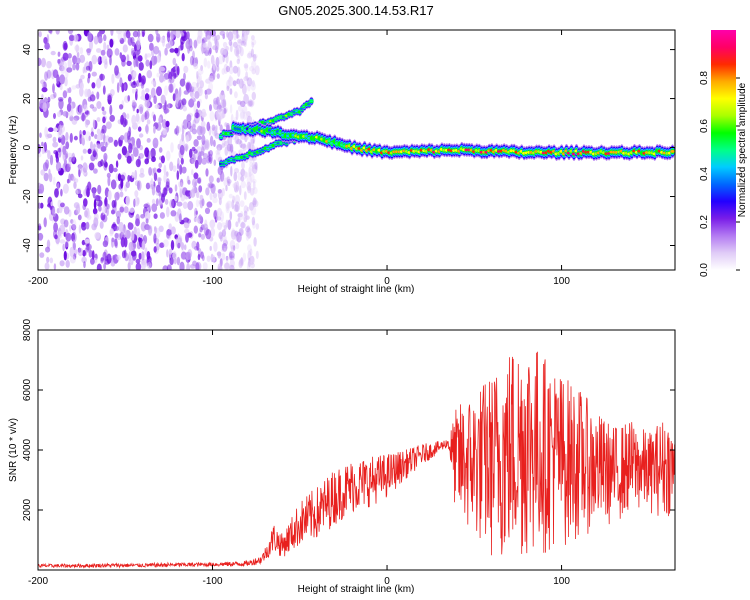 The height and width of the screenshot is (600, 750). I want to click on spectrogram-y-tick-label: 40, so click(27, 50).